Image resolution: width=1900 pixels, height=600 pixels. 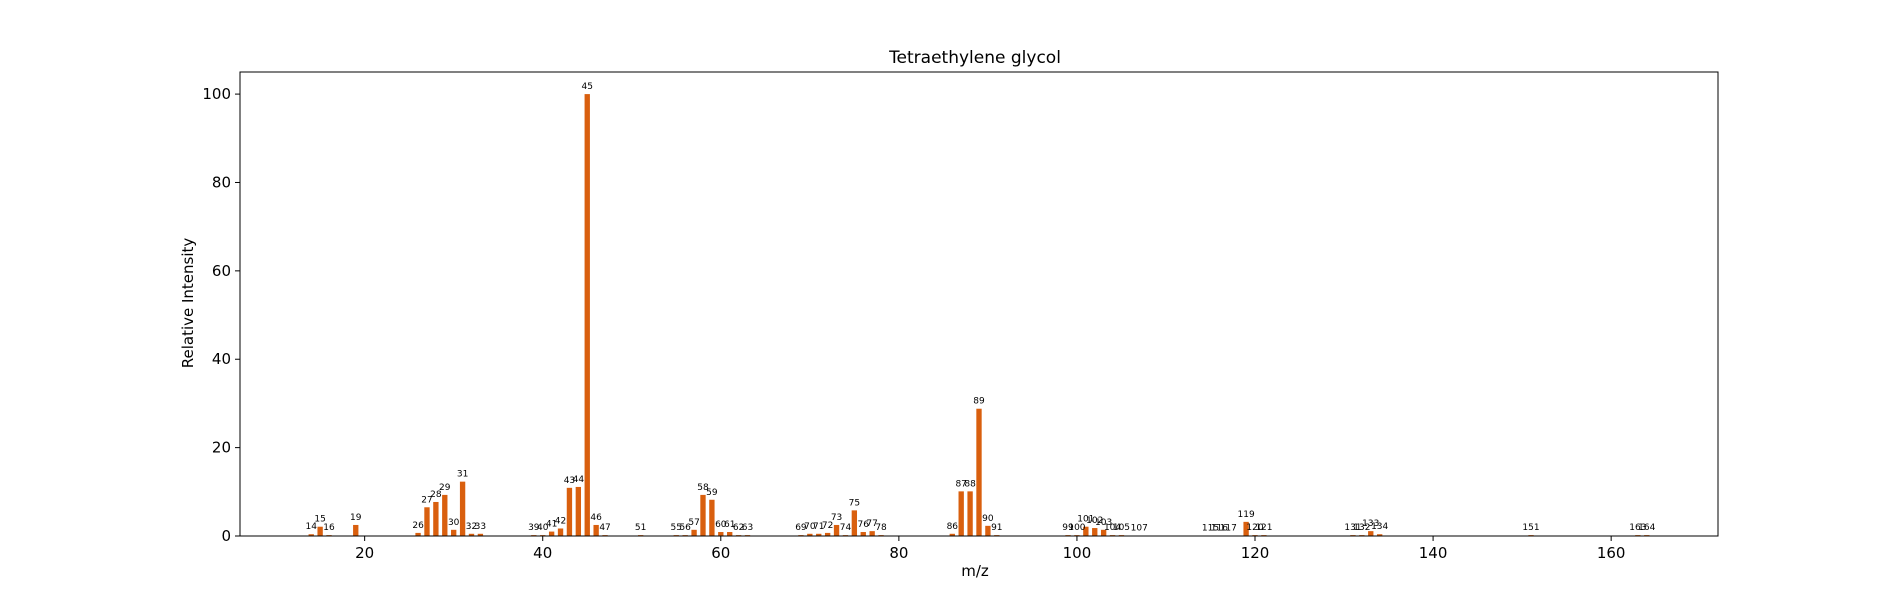 I want to click on x-tick-label: 120, so click(x=1255, y=553).